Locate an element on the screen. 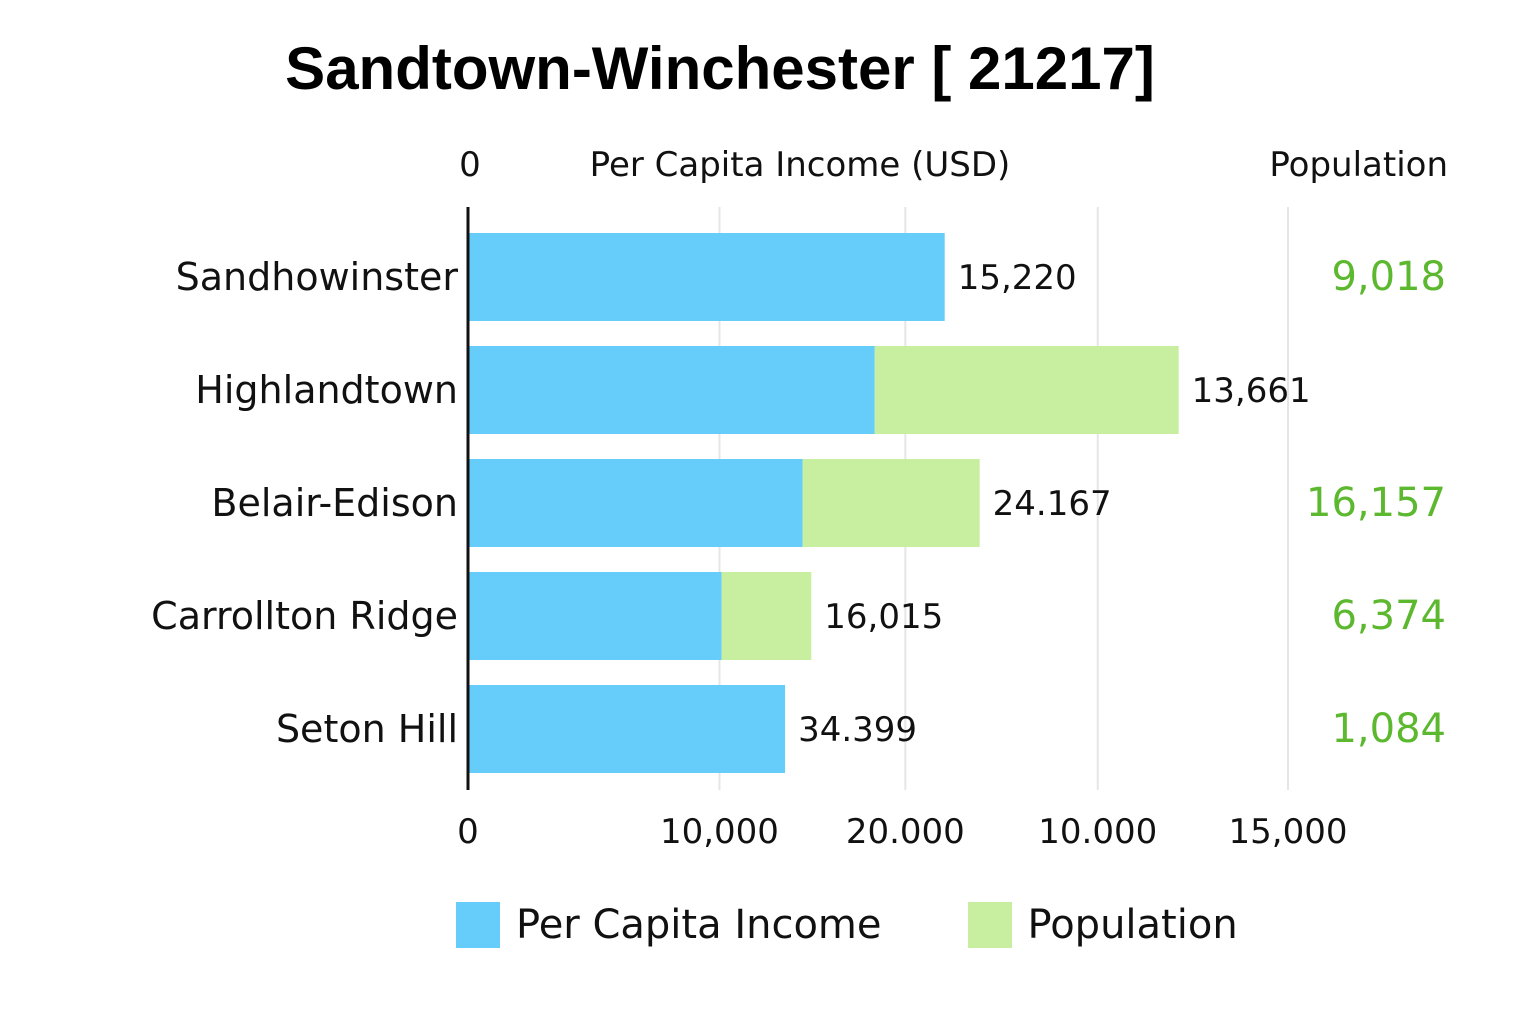 The height and width of the screenshot is (1024, 1536). x-tick-label: 0 is located at coordinates (468, 832).